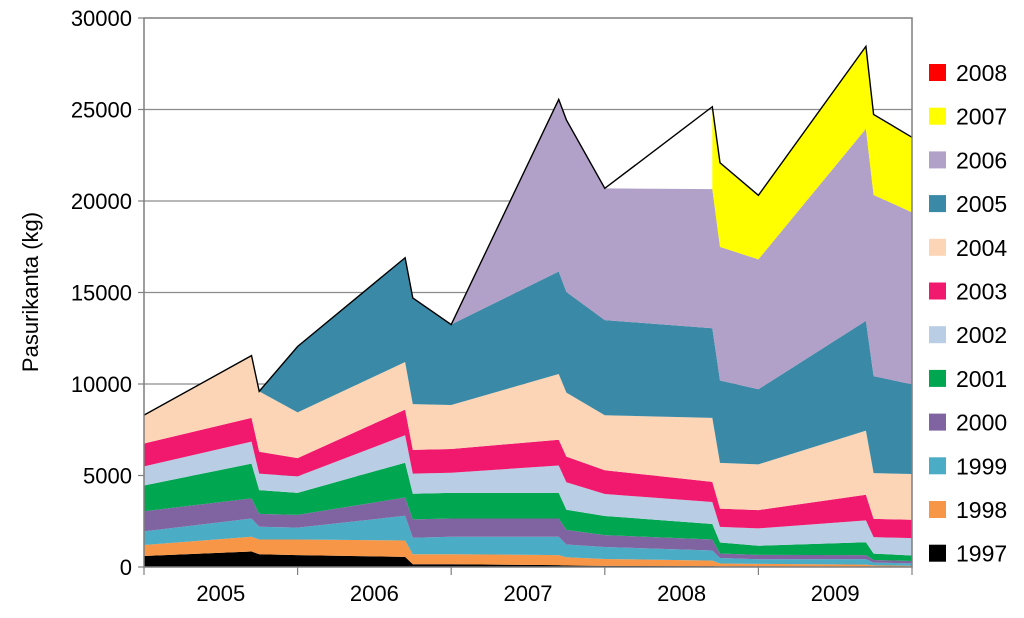 This screenshot has width=1024, height=618. I want to click on legend-label-2001: 2001, so click(981, 379).